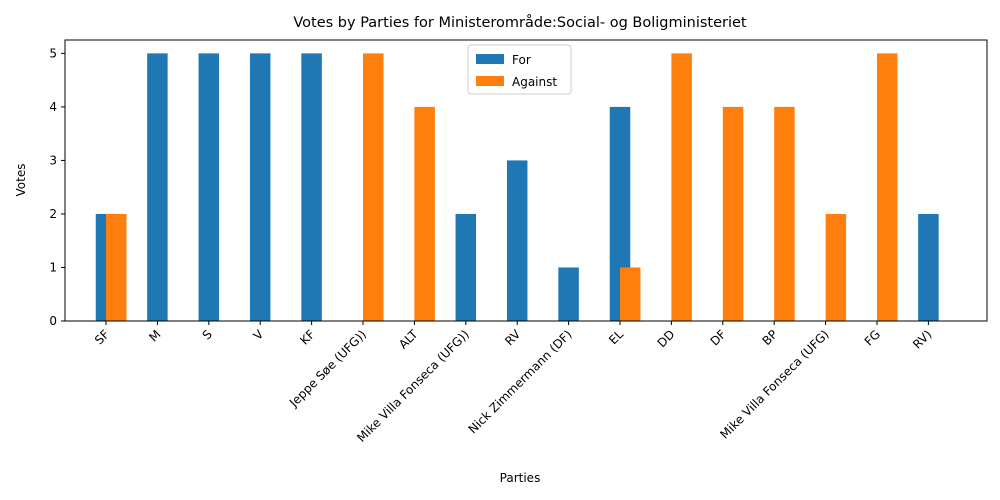 Image resolution: width=1000 pixels, height=500 pixels. Describe the element at coordinates (513, 338) in the screenshot. I see `x-tick-label-8: RV` at that location.